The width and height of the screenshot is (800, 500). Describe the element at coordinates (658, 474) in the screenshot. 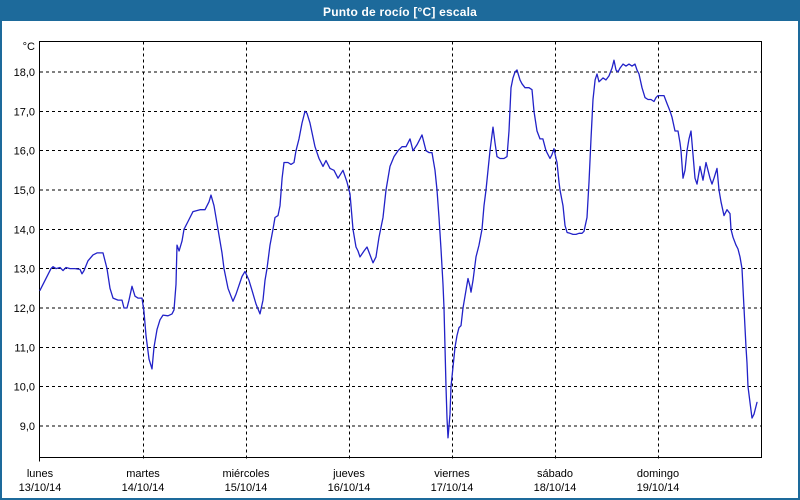

I see `x-day-name-label: domingo` at that location.